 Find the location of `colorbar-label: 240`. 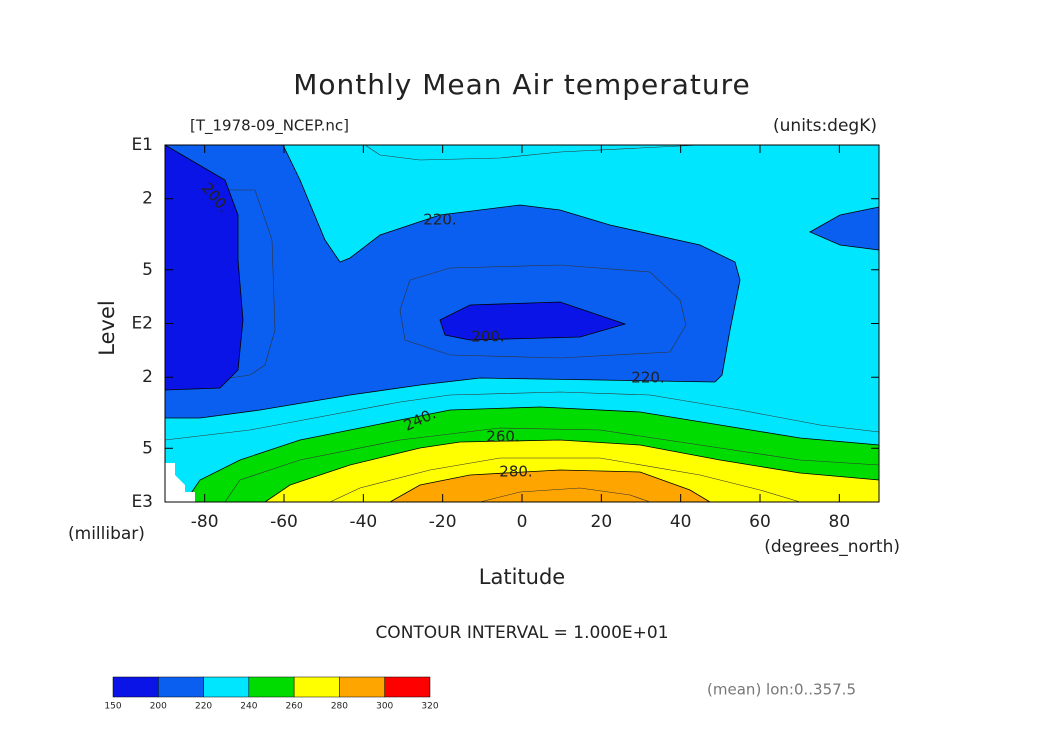

colorbar-label: 240 is located at coordinates (248, 707).